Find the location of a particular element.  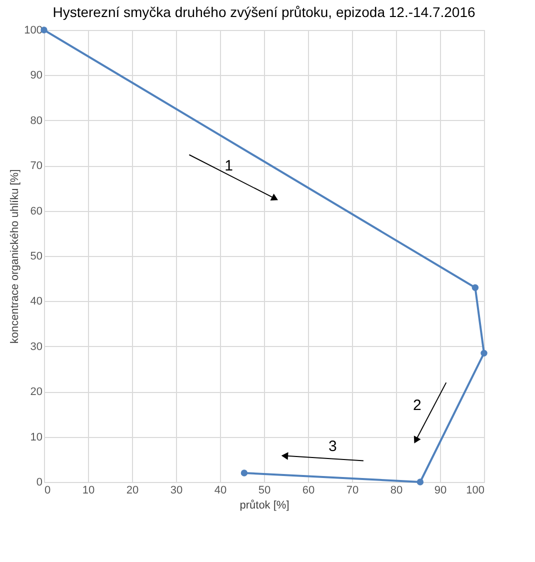

x-tick-label: 0 is located at coordinates (47, 490).